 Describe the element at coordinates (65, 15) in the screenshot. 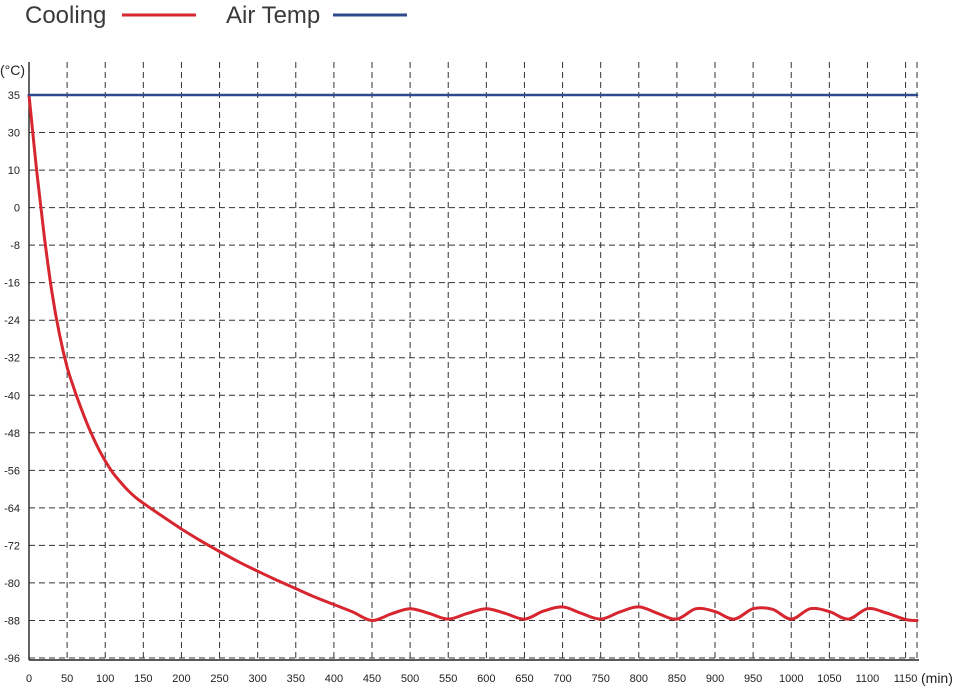

I see `legend-label: Cooling` at that location.